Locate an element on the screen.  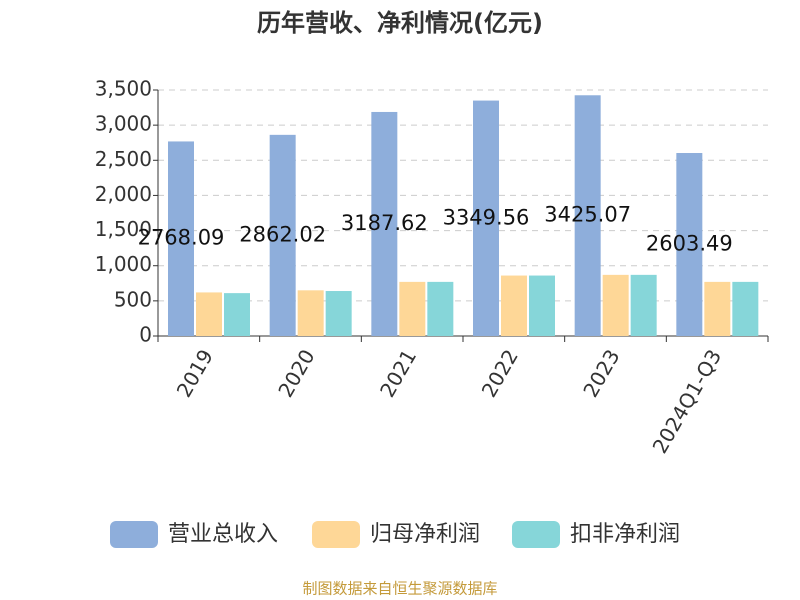
x-tick-label: 2020 is located at coordinates (296, 373).